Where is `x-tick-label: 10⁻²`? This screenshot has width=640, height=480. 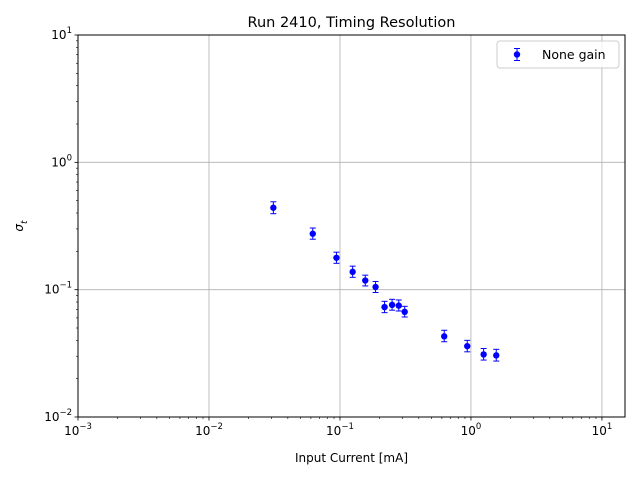 x-tick-label: 10⁻² is located at coordinates (209, 430).